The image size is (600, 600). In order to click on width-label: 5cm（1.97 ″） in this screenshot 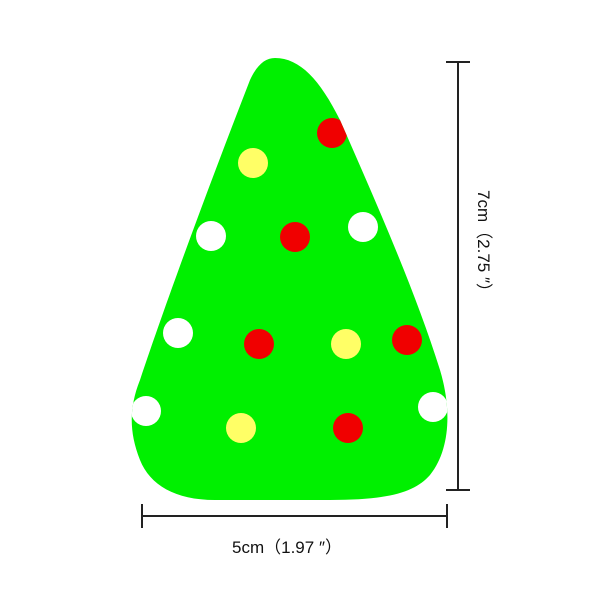, I will do `click(287, 547)`.